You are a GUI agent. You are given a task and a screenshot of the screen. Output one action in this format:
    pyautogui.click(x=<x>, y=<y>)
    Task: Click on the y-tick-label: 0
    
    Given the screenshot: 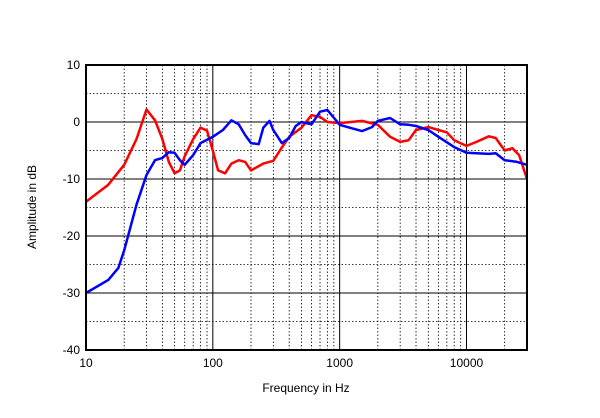 What is the action you would take?
    pyautogui.click(x=76, y=122)
    